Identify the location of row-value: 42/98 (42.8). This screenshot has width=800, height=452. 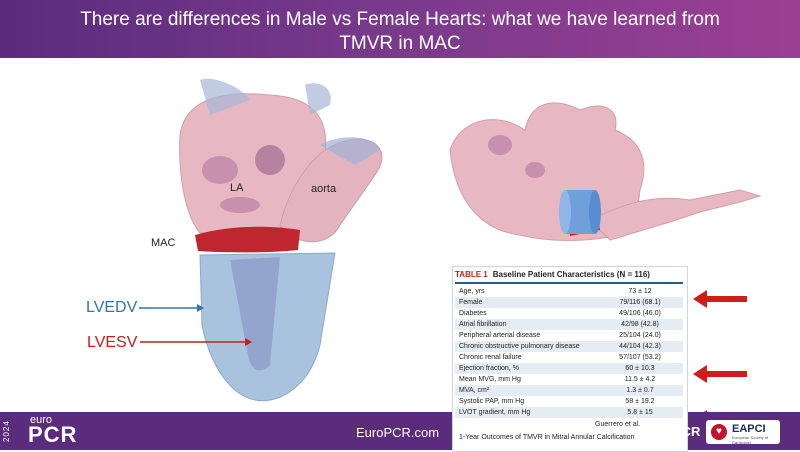
(640, 324).